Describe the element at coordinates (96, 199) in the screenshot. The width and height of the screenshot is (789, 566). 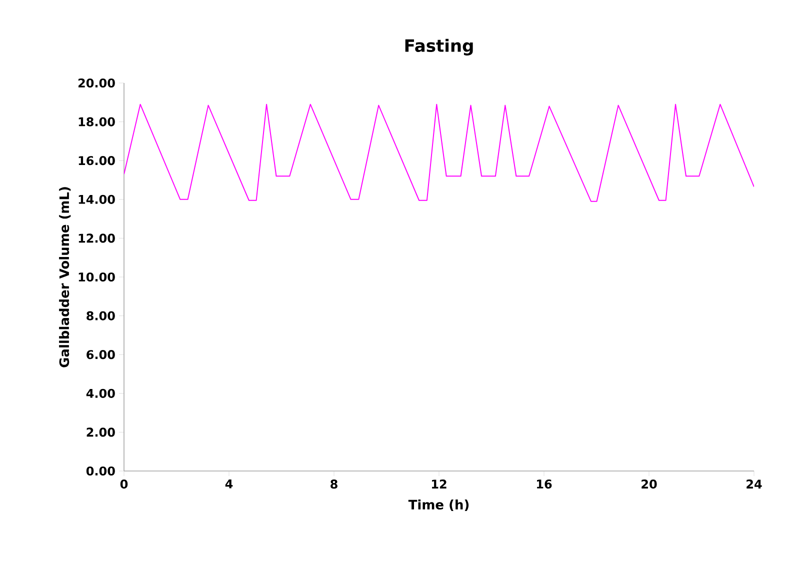
I see `y-tick-label: 14.00` at that location.